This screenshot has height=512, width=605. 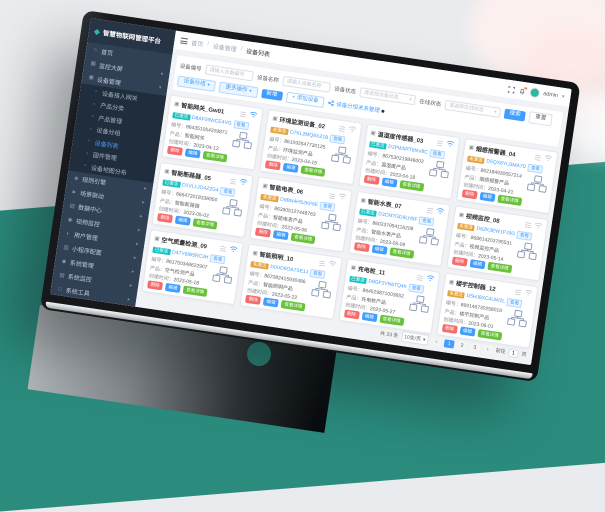 I want to click on breadcrumb-current: 设备列表, so click(x=258, y=53).